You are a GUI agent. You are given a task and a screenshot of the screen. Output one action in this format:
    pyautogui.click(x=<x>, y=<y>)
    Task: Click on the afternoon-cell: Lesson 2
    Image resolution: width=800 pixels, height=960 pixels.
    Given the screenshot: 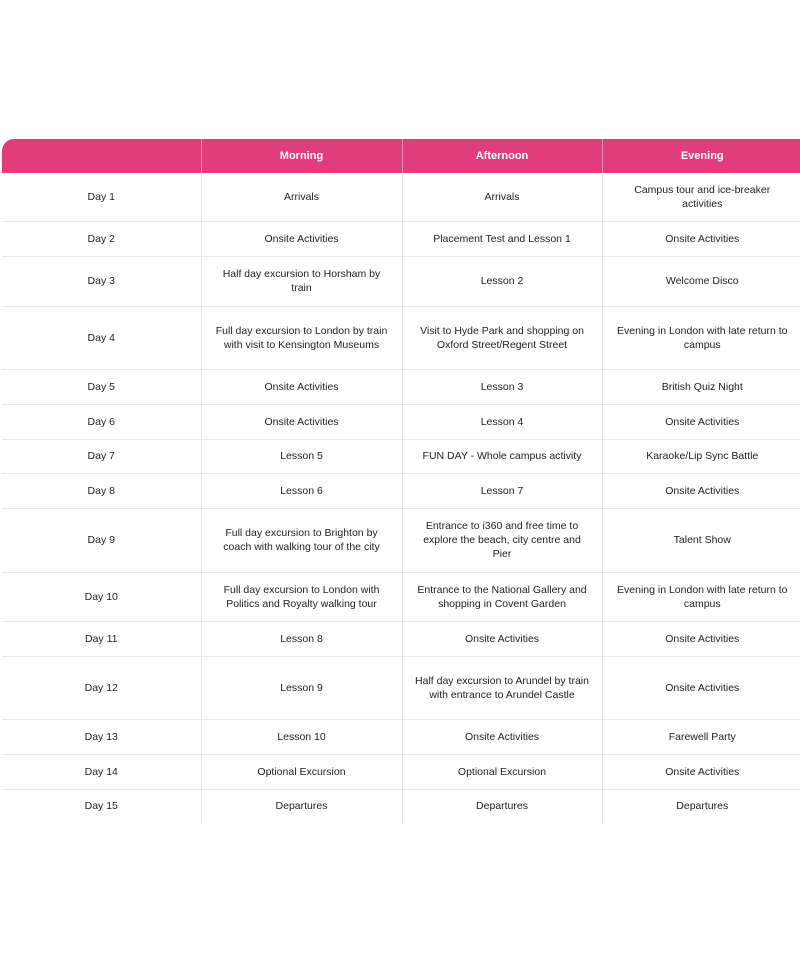 What is the action you would take?
    pyautogui.click(x=501, y=280)
    